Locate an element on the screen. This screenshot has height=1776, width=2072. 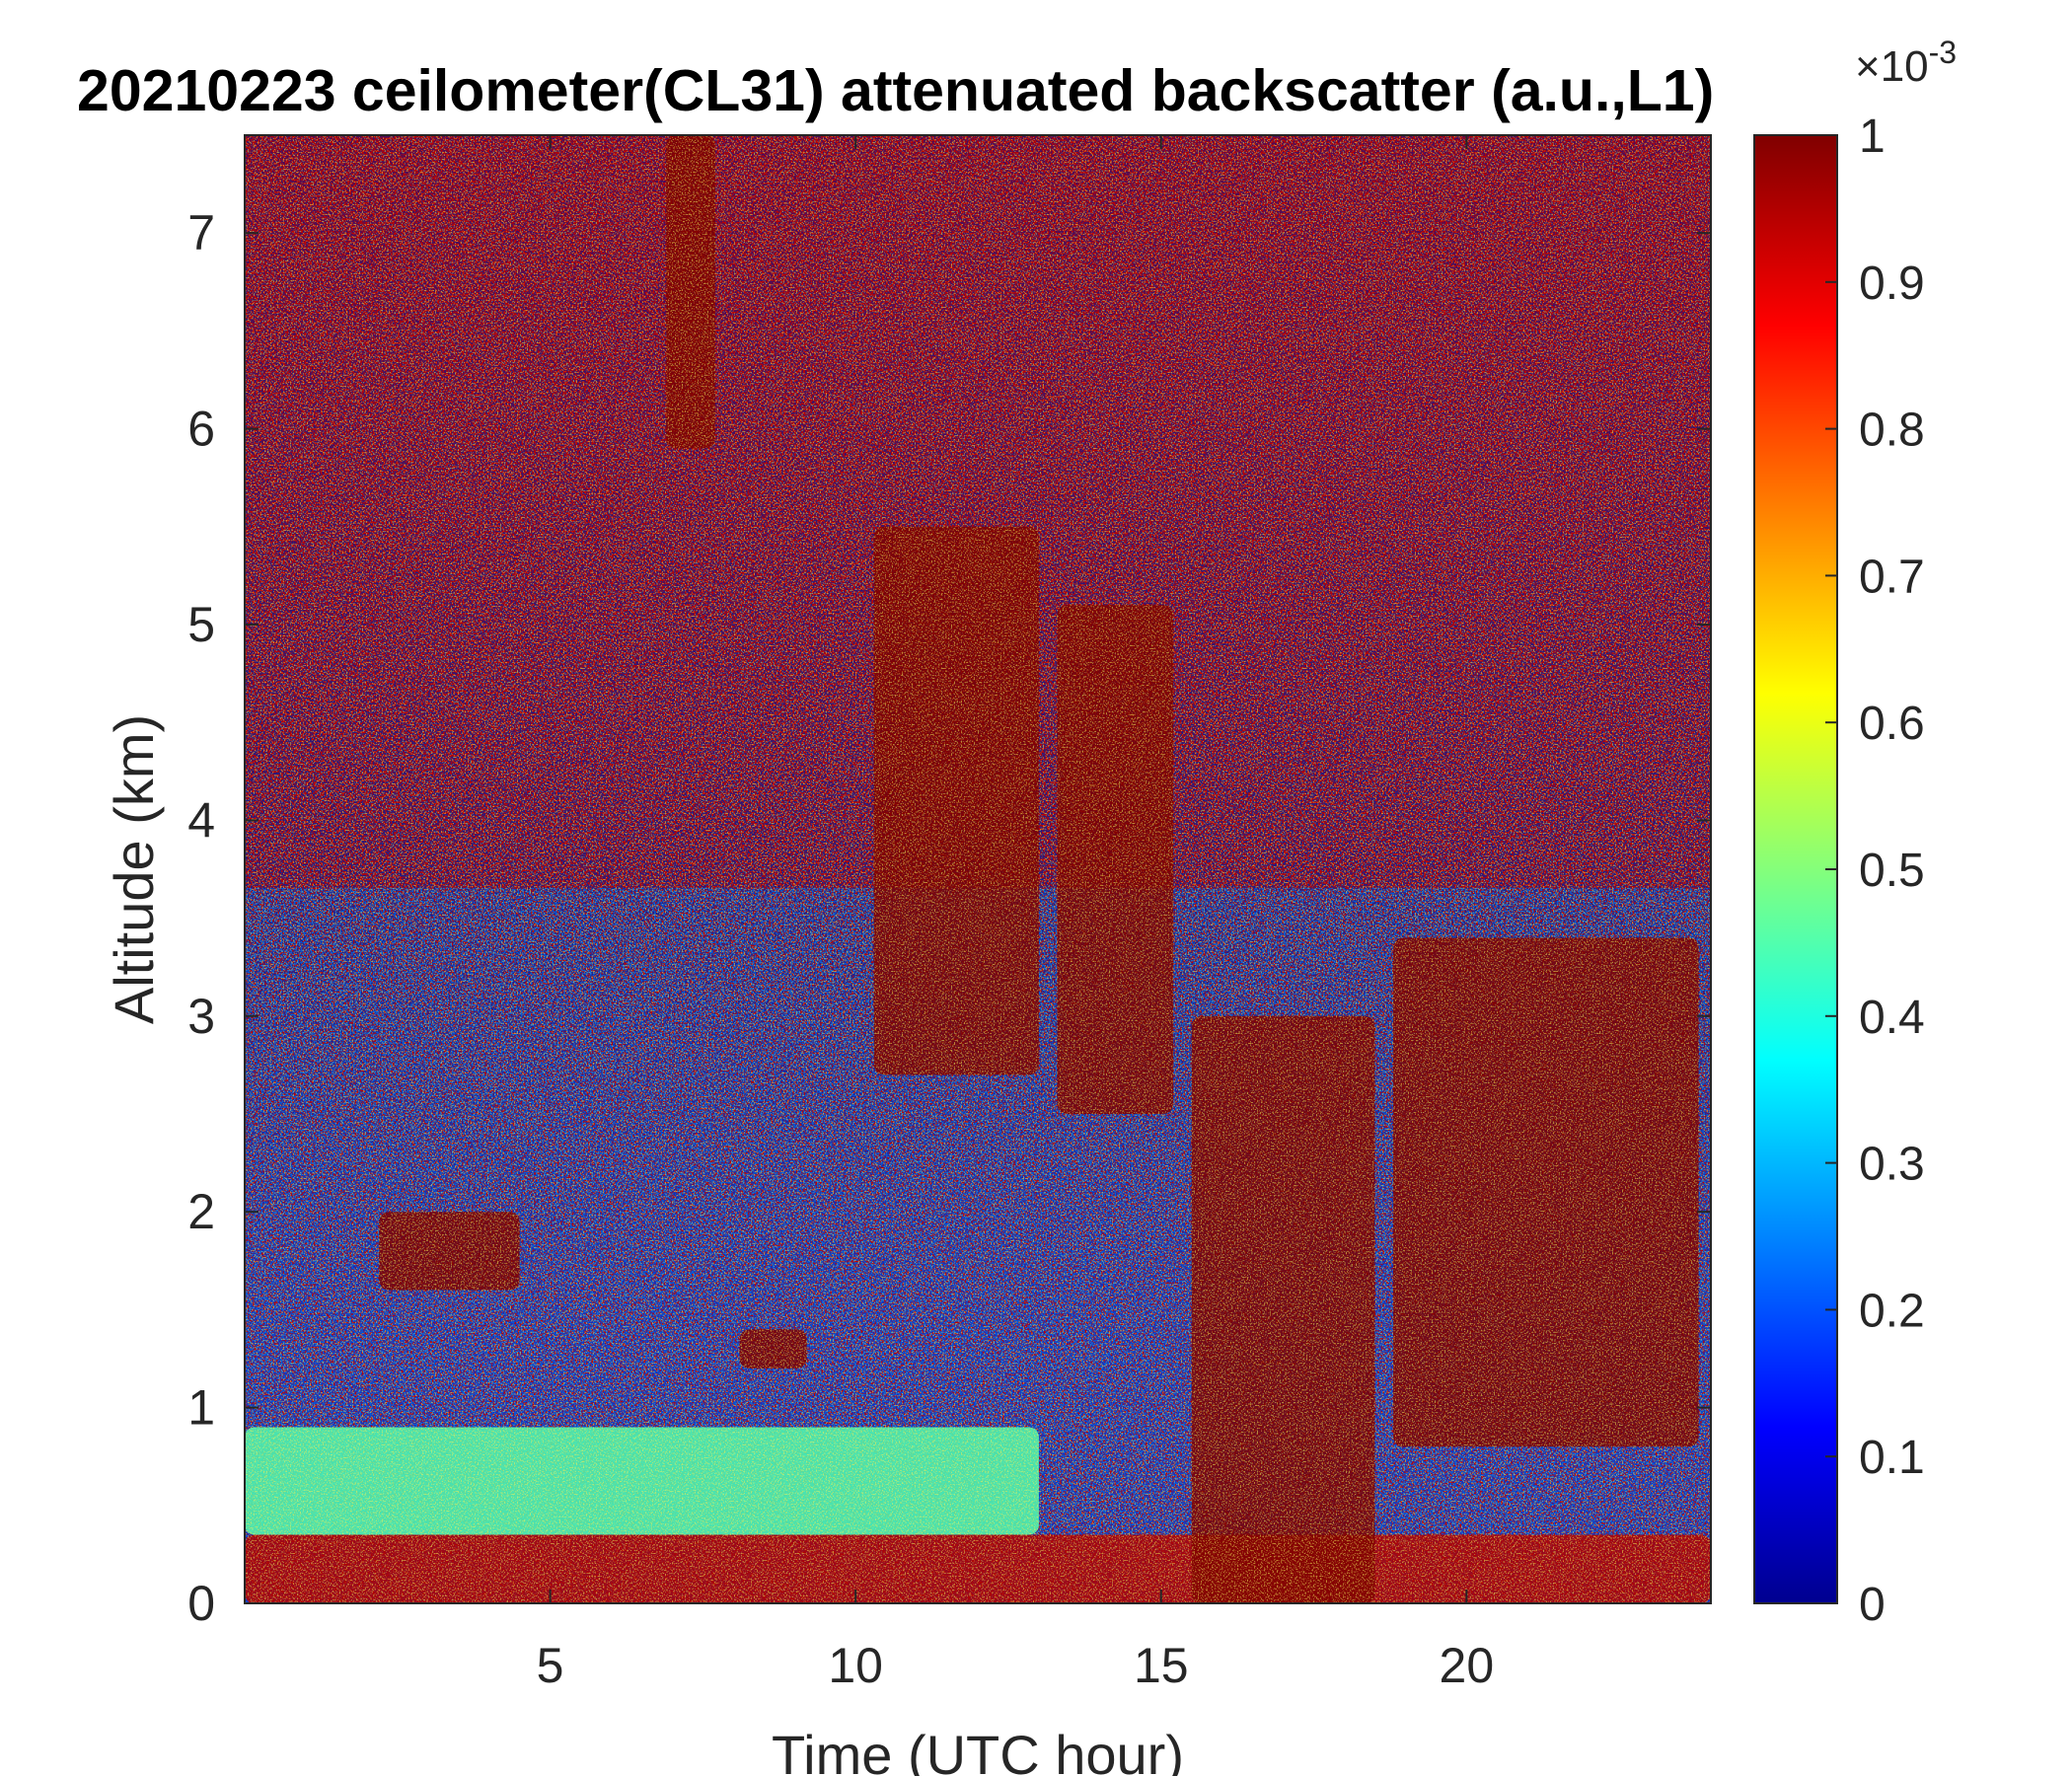
colorbar-tick-label: 0.7 is located at coordinates (1892, 577).